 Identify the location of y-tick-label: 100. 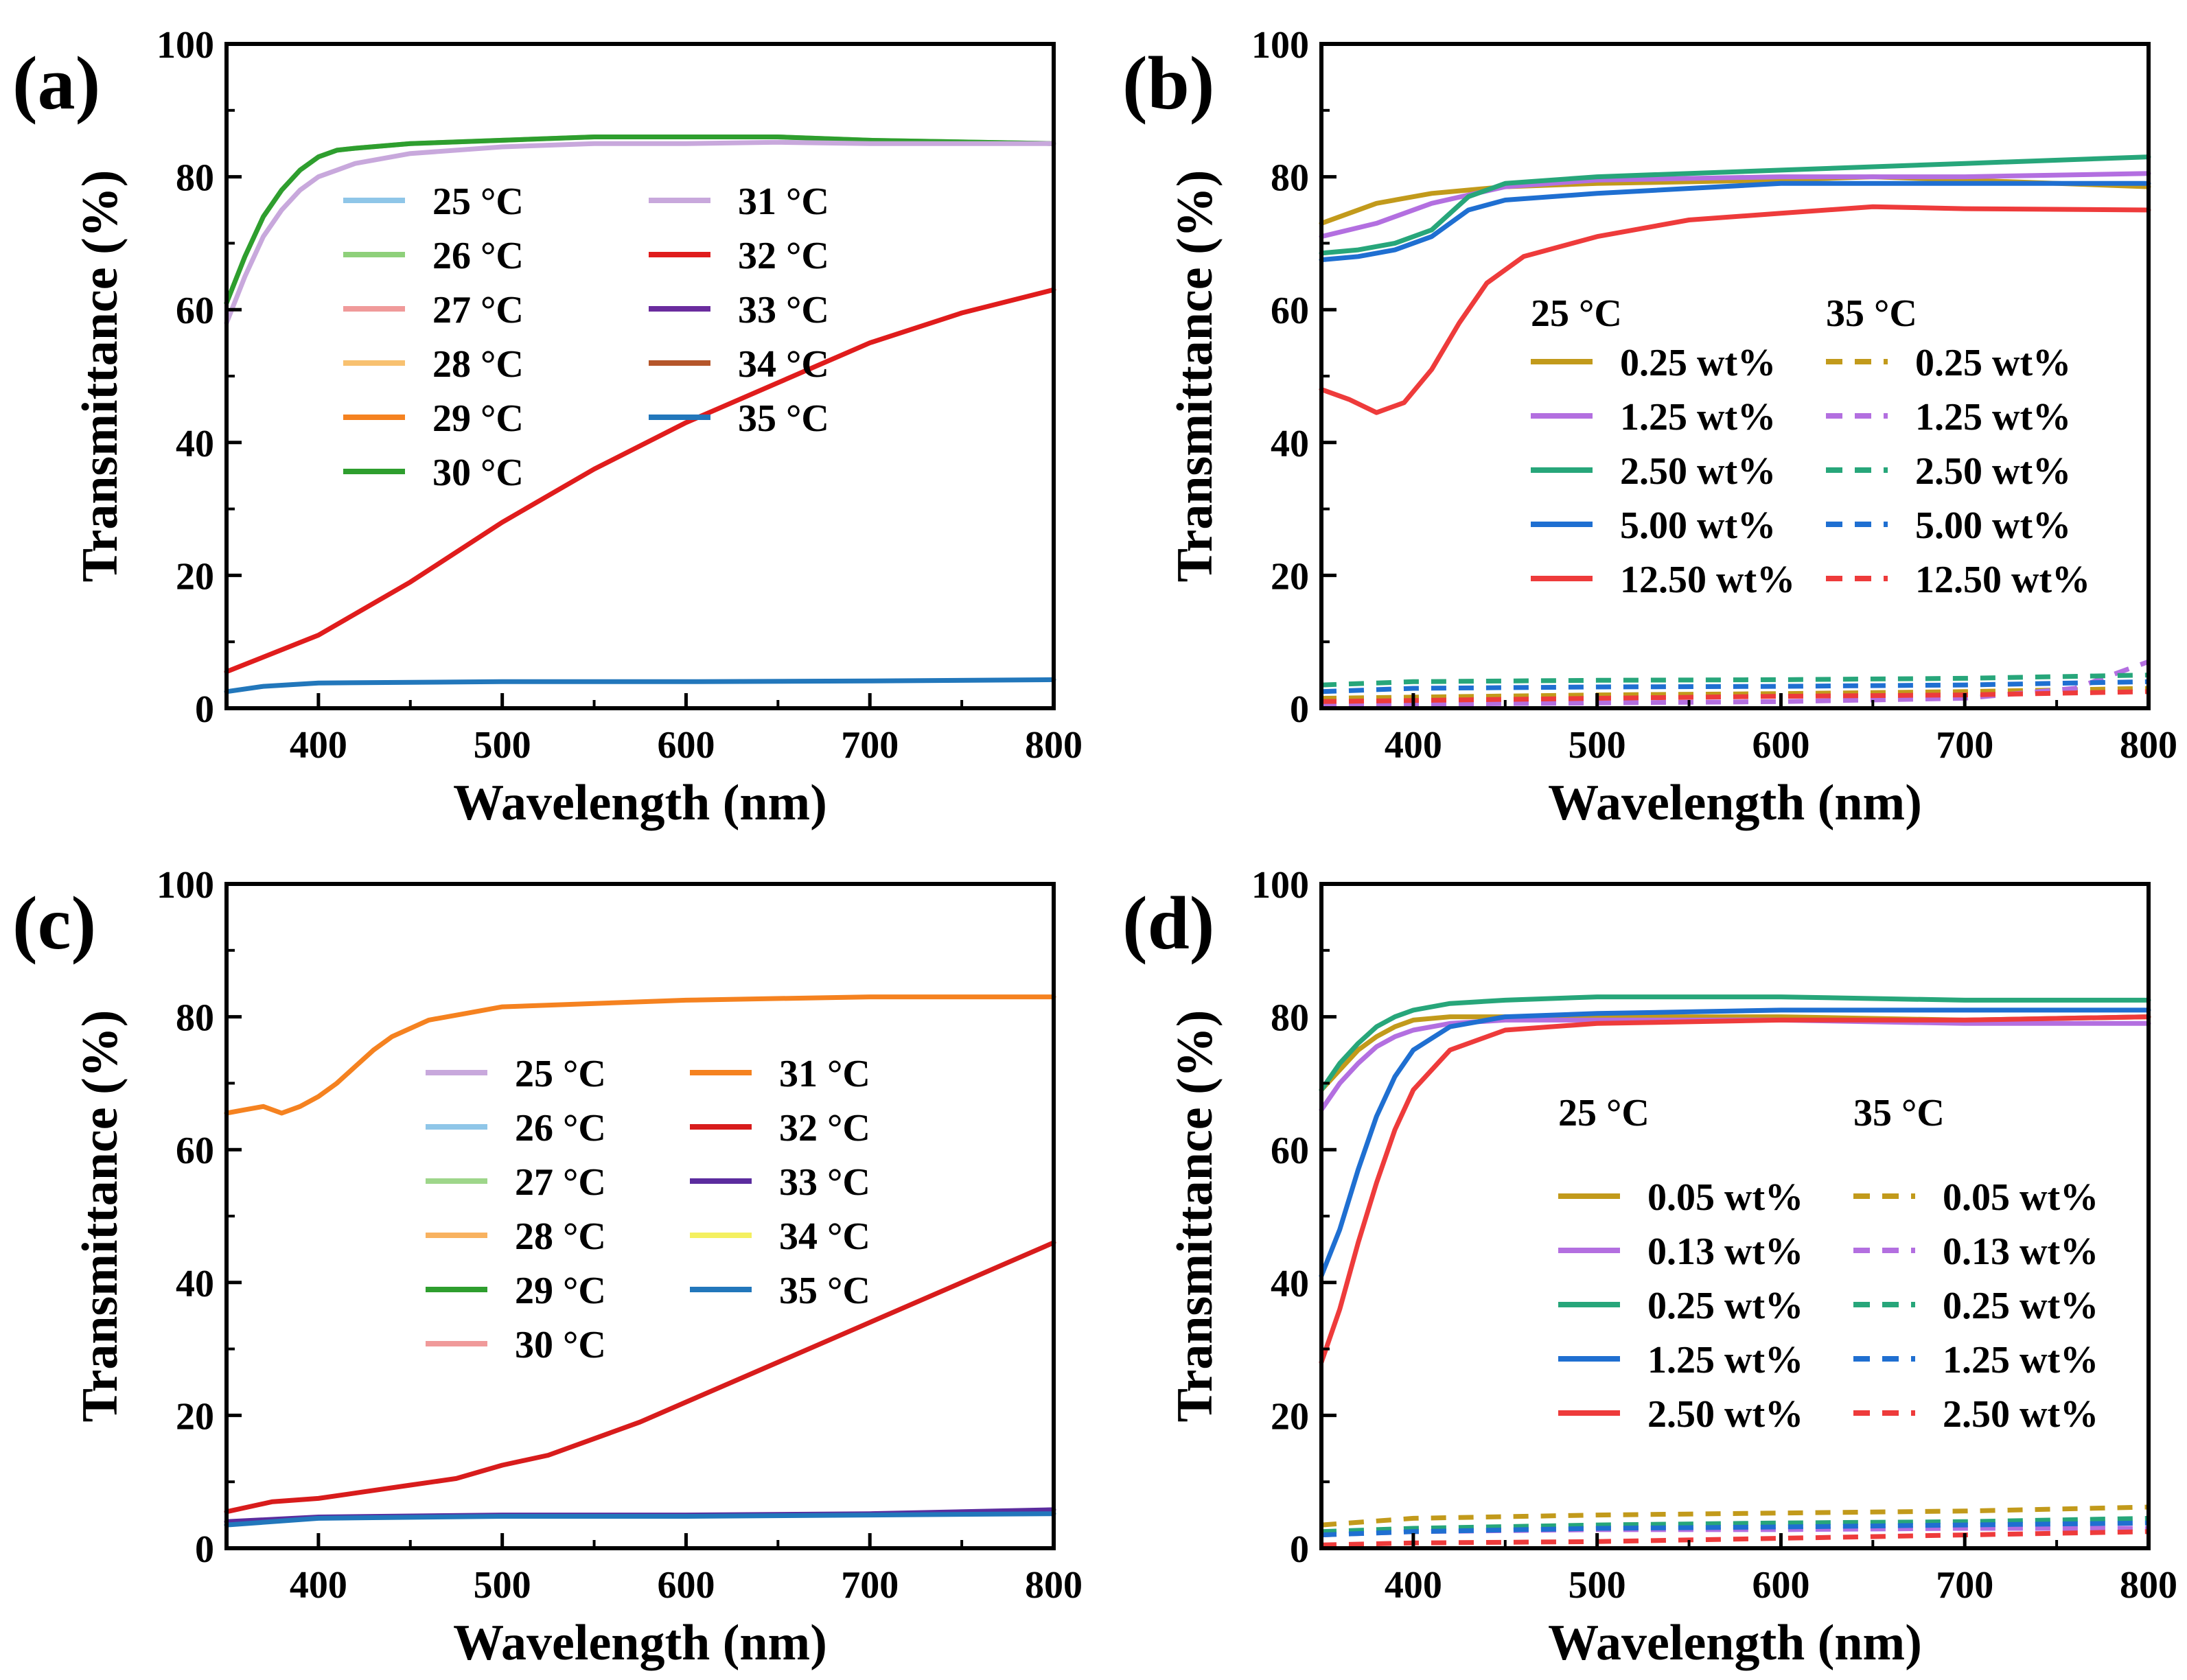
(185, 45).